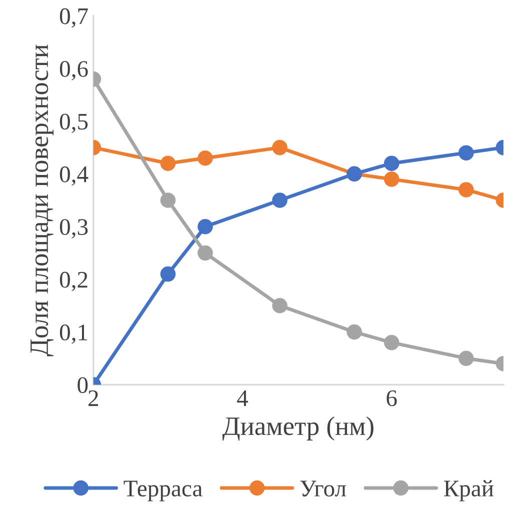 The width and height of the screenshot is (519, 527). Describe the element at coordinates (74, 18) in the screenshot. I see `y-tick-label: 0,7` at that location.